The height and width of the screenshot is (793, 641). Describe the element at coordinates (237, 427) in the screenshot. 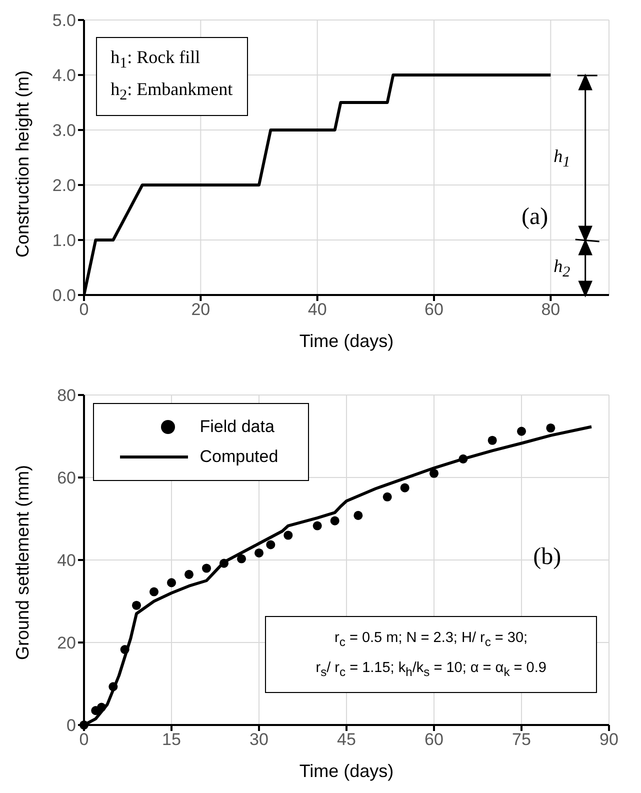

I see `legend-label: Field data` at that location.